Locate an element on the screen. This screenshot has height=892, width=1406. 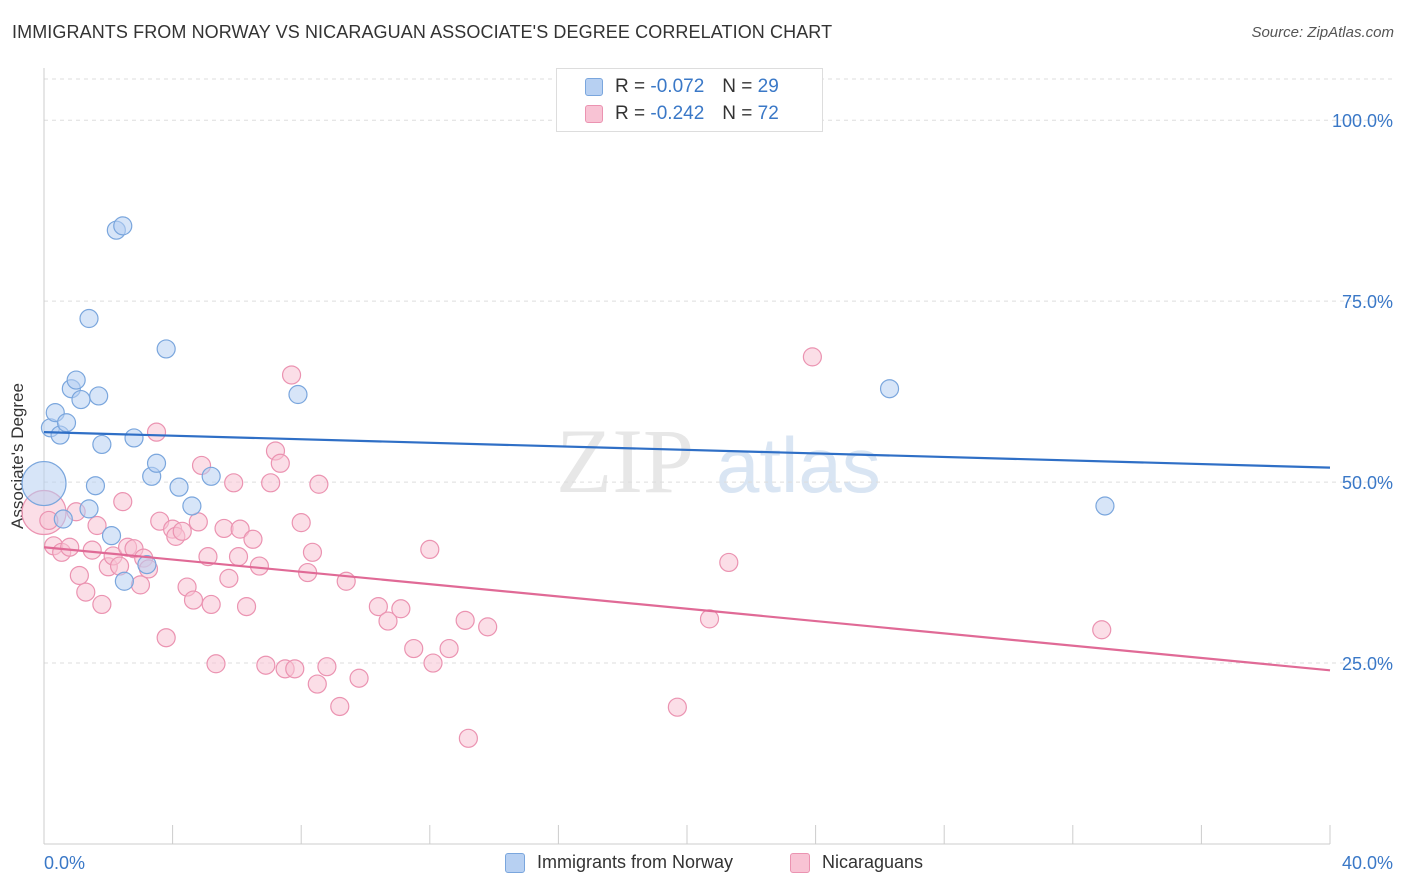
chart-source: Source: ZipAtlas.com is located at coordinates (1322, 32).